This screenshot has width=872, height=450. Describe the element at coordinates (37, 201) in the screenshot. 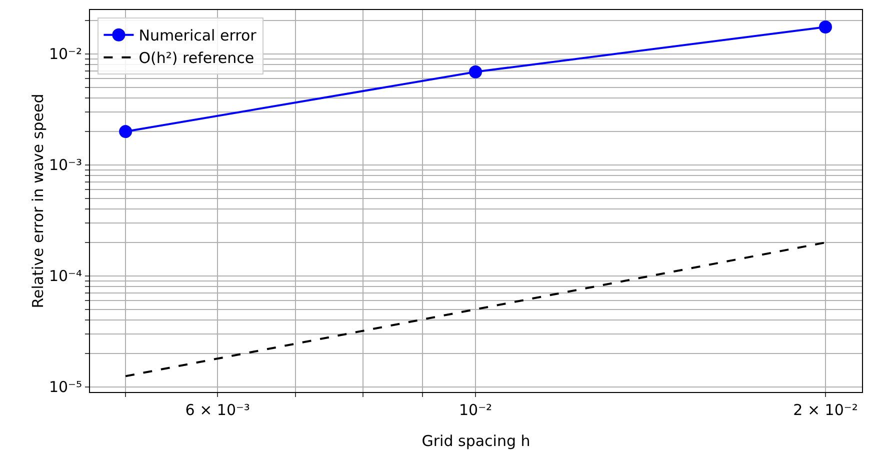

I see `y-axis-title: Relative error in wave speed` at that location.